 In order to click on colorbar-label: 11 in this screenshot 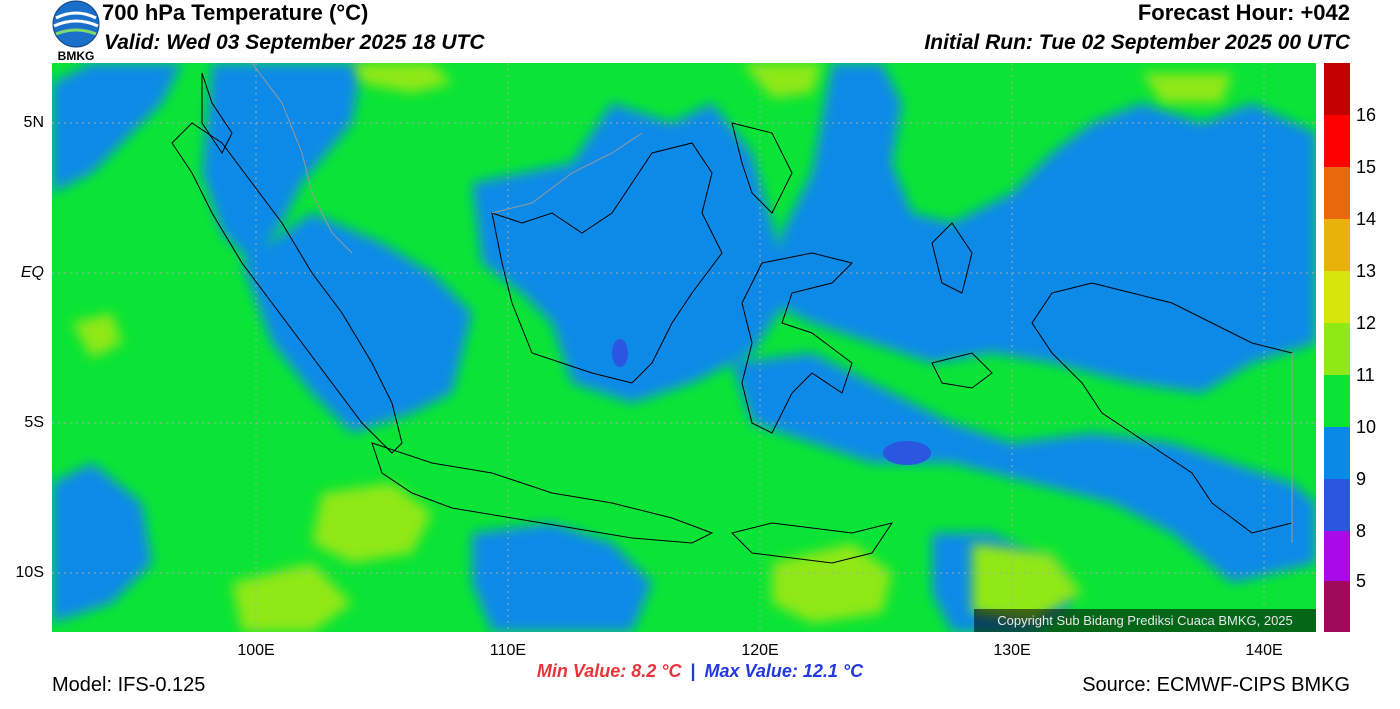, I will do `click(1365, 375)`.